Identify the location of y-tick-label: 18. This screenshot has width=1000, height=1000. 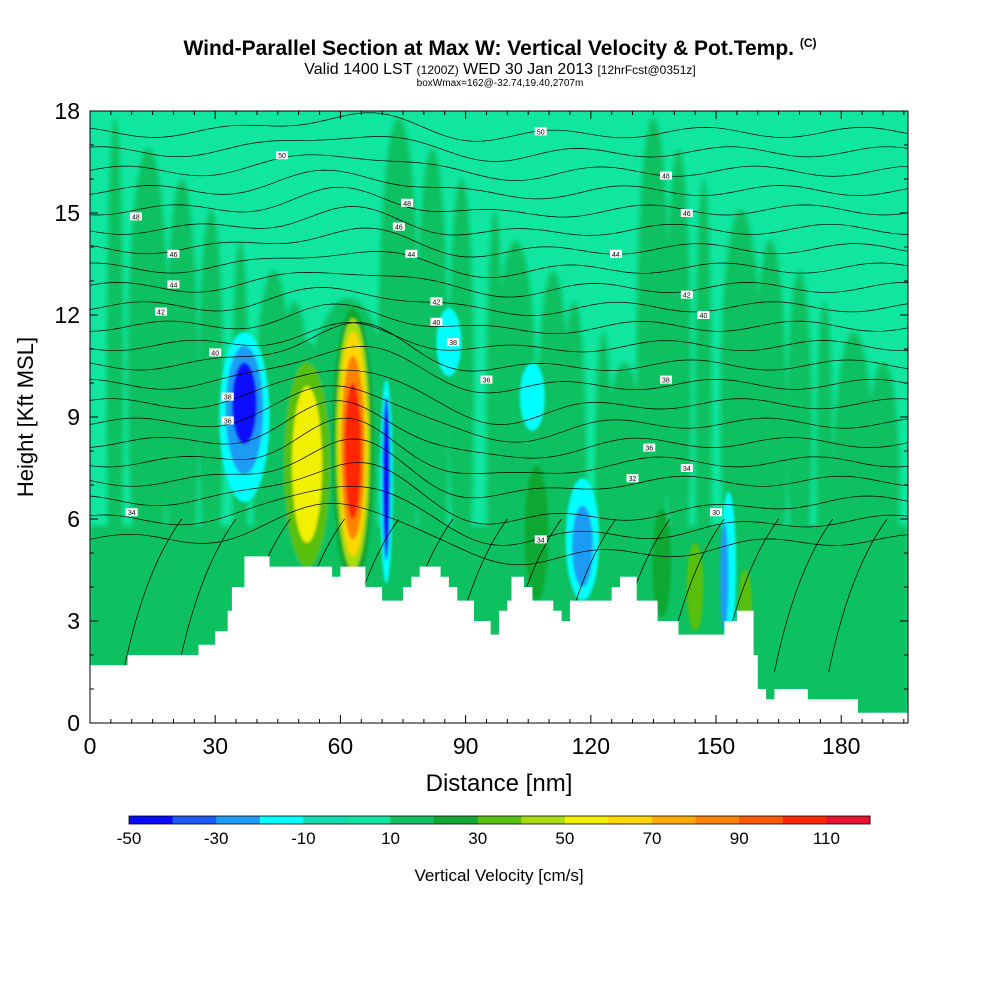
(67, 111).